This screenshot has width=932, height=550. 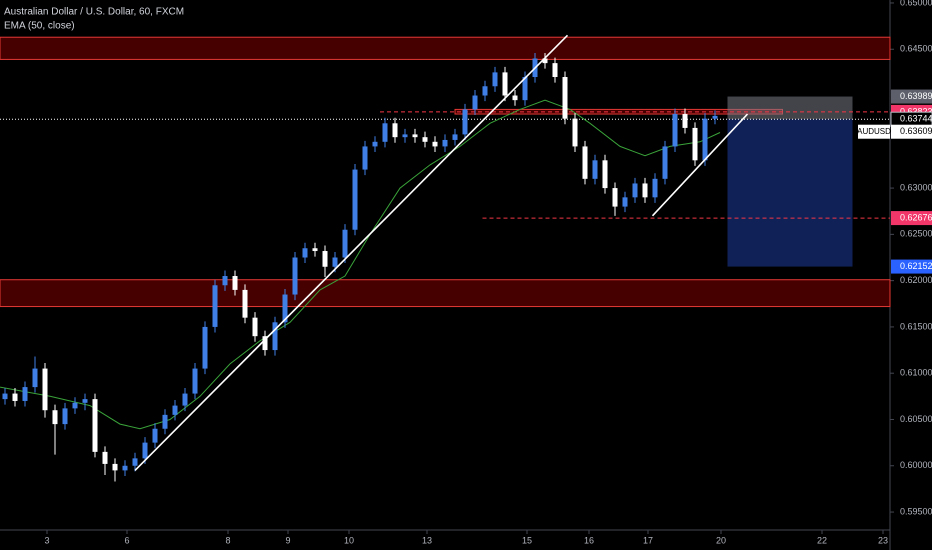 What do you see at coordinates (916, 111) in the screenshot?
I see `price-label: 0.63823` at bounding box center [916, 111].